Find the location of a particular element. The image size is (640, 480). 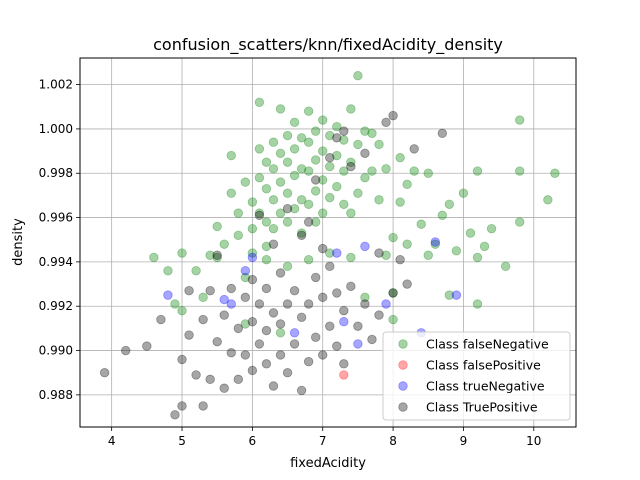

x-tick-label: 9 is located at coordinates (464, 441).